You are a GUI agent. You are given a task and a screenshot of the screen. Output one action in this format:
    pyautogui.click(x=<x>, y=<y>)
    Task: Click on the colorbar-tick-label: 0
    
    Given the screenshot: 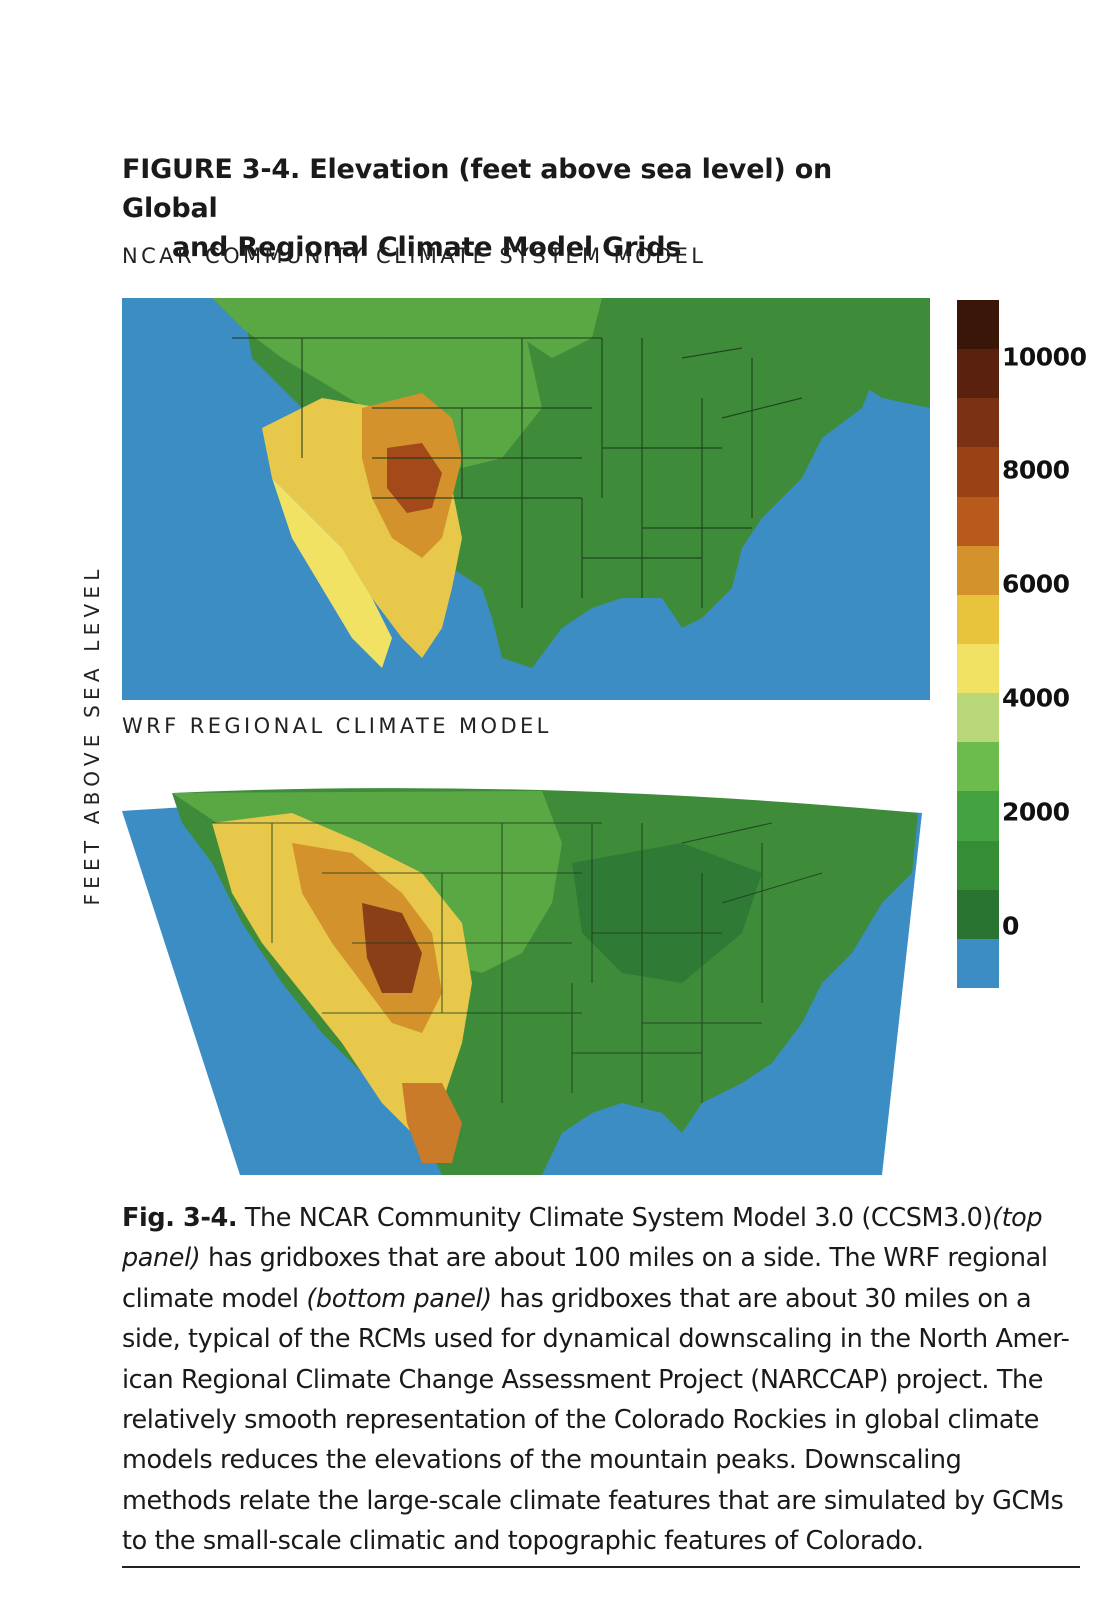 What is the action you would take?
    pyautogui.click(x=1010, y=926)
    